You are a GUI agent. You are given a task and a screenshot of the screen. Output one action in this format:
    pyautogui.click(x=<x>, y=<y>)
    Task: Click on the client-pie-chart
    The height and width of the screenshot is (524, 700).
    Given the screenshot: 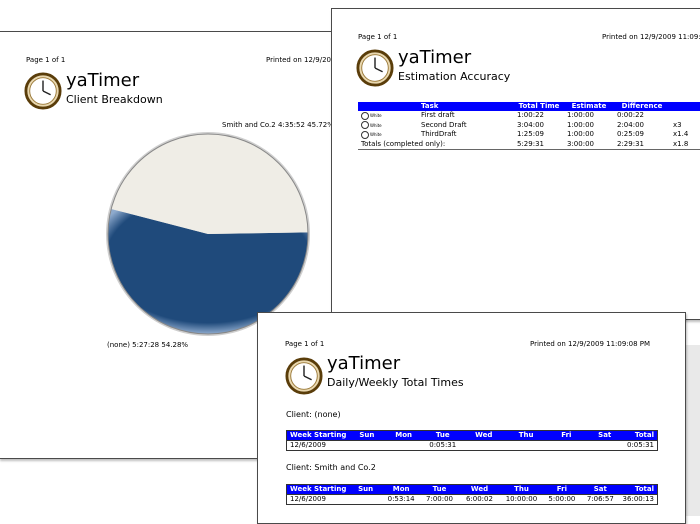 What is the action you would take?
    pyautogui.click(x=208, y=234)
    